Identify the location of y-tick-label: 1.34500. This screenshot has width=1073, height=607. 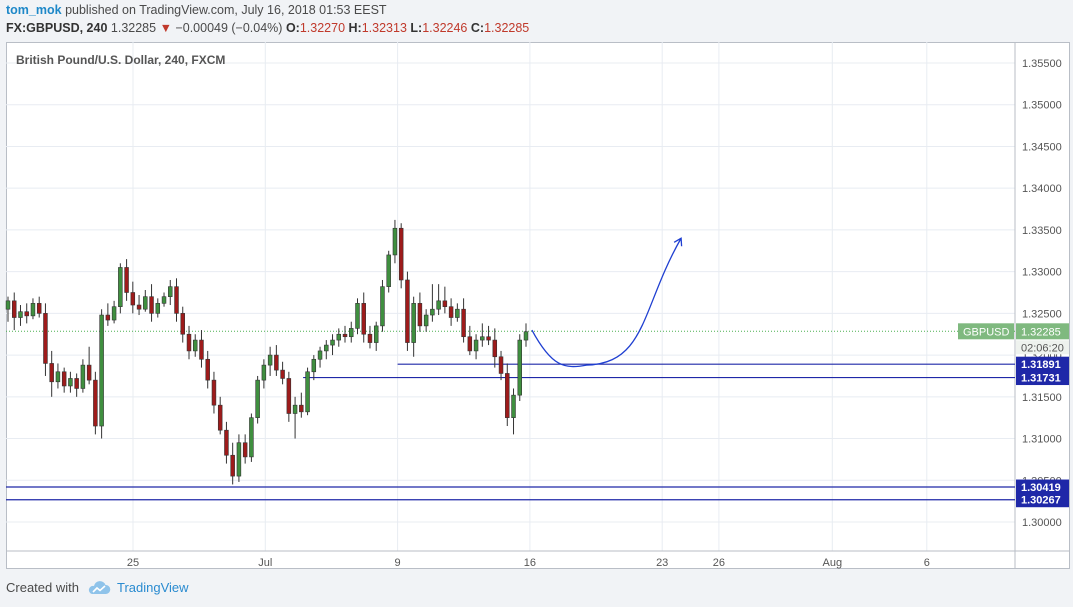
(1042, 147).